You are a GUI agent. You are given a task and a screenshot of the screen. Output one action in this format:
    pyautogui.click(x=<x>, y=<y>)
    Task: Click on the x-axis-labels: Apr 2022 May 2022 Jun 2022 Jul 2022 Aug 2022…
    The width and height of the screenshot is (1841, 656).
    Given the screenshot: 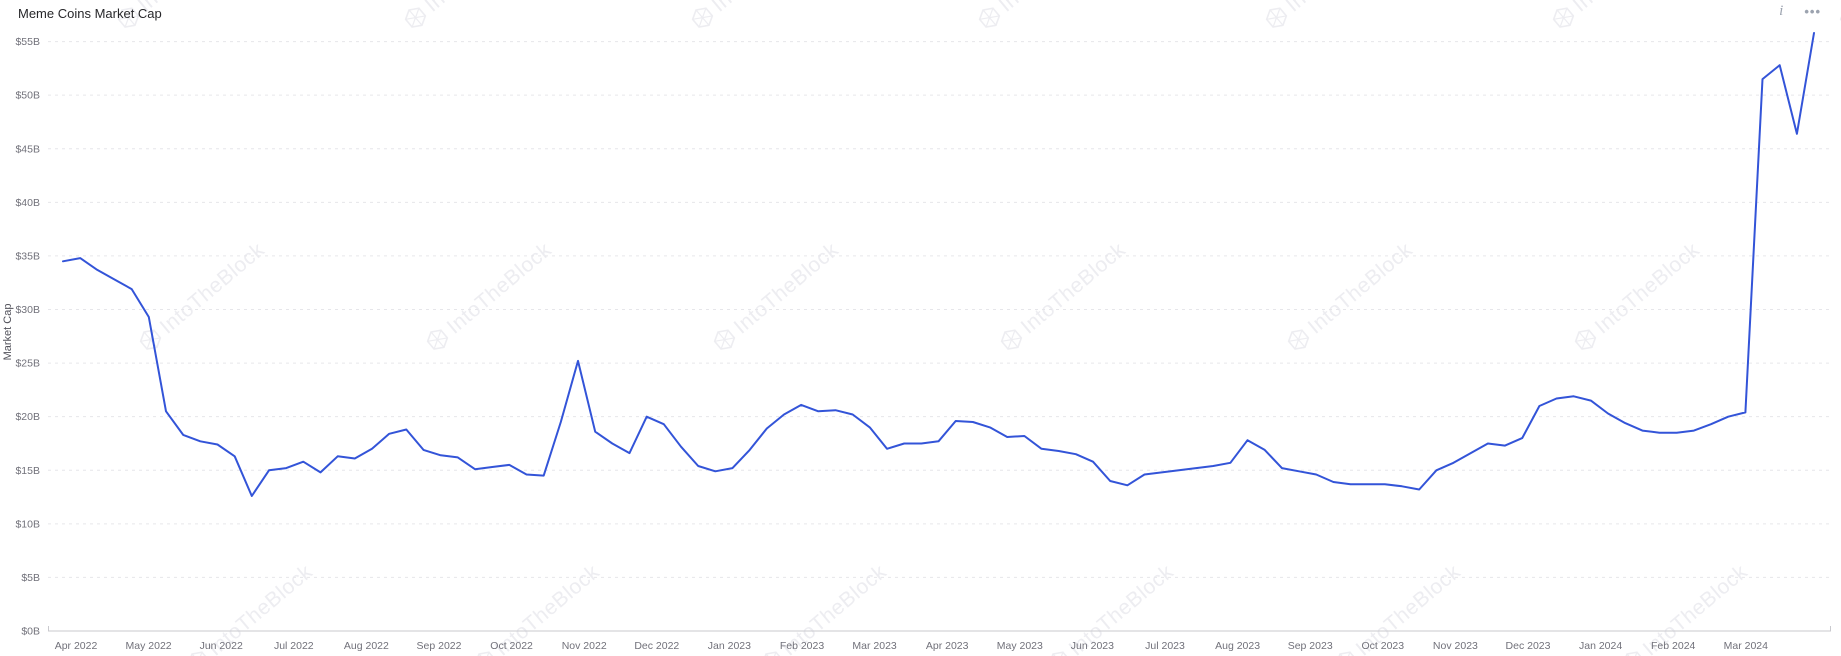 What is the action you would take?
    pyautogui.click(x=911, y=646)
    